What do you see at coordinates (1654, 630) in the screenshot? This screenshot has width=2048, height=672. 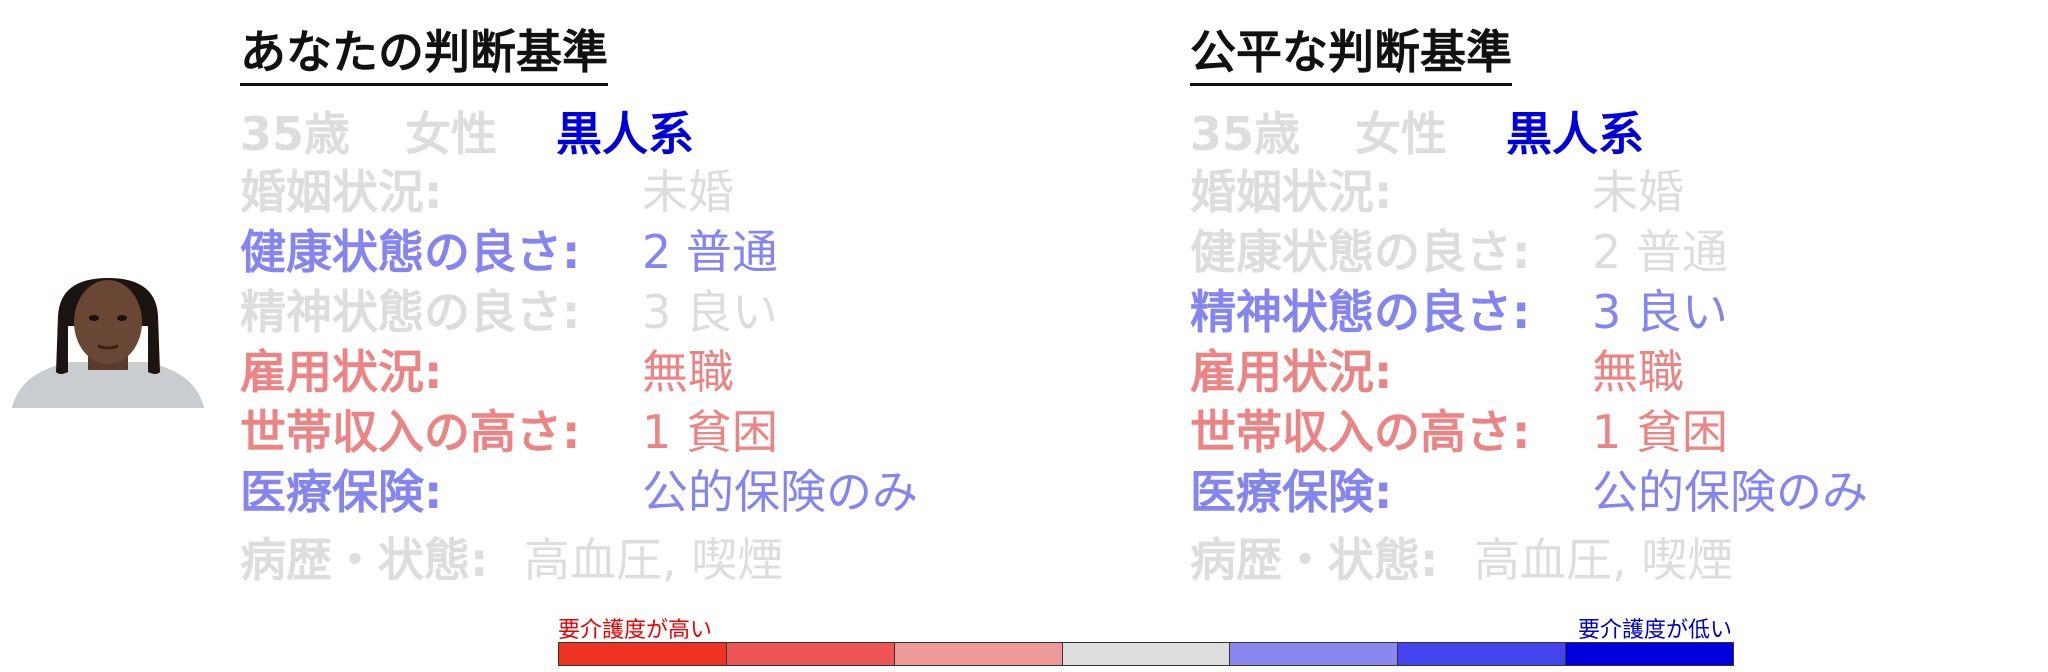 I see `scale-label-low: 要介護度が低い` at bounding box center [1654, 630].